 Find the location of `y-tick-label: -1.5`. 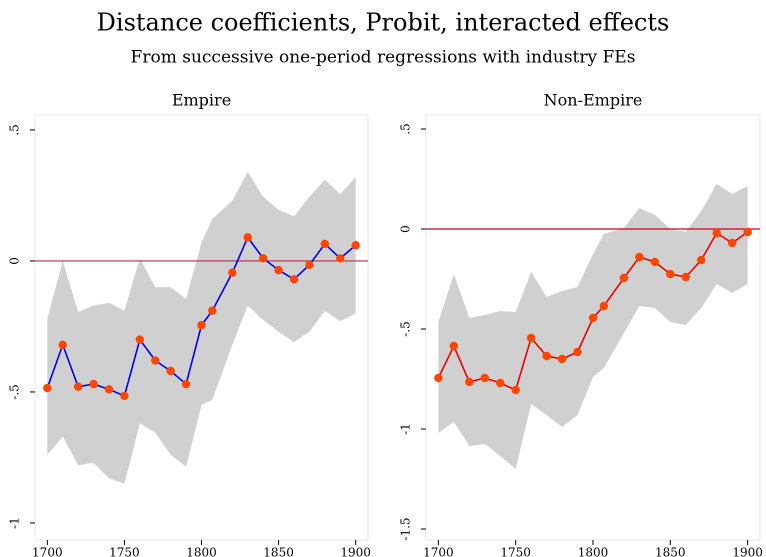

y-tick-label: -1.5 is located at coordinates (406, 528).